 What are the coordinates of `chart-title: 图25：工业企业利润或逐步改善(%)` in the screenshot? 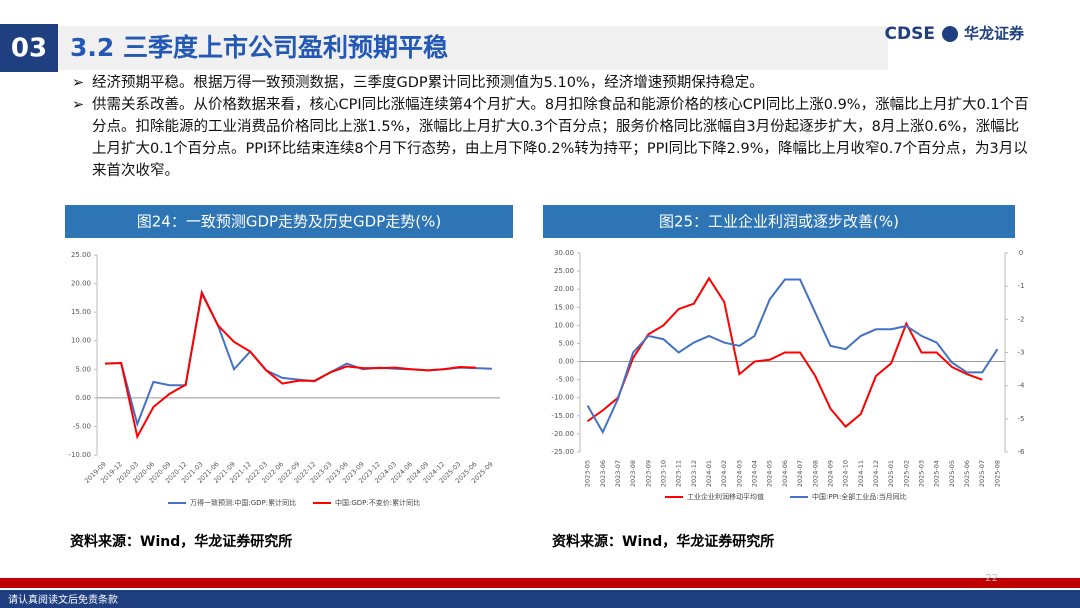 It's located at (779, 222).